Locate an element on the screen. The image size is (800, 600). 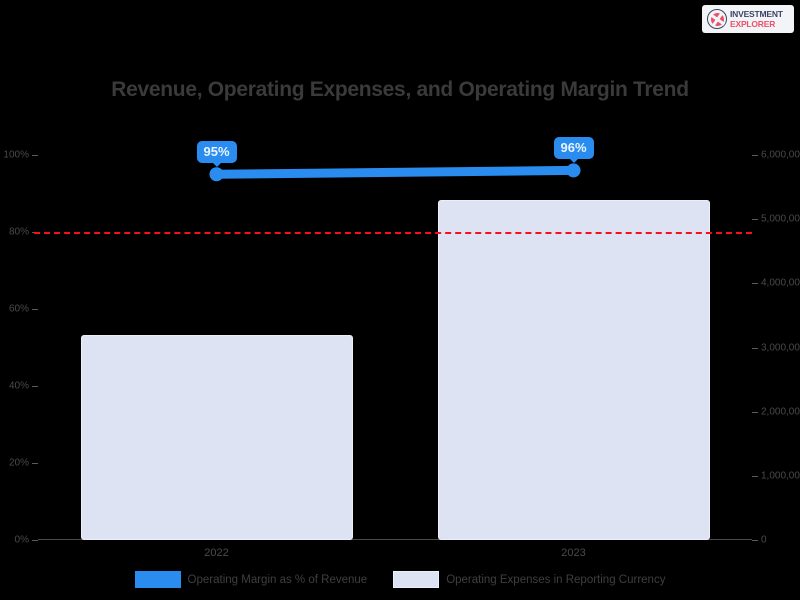
legend-item: Operating Margin as % of Revenue is located at coordinates (251, 579).